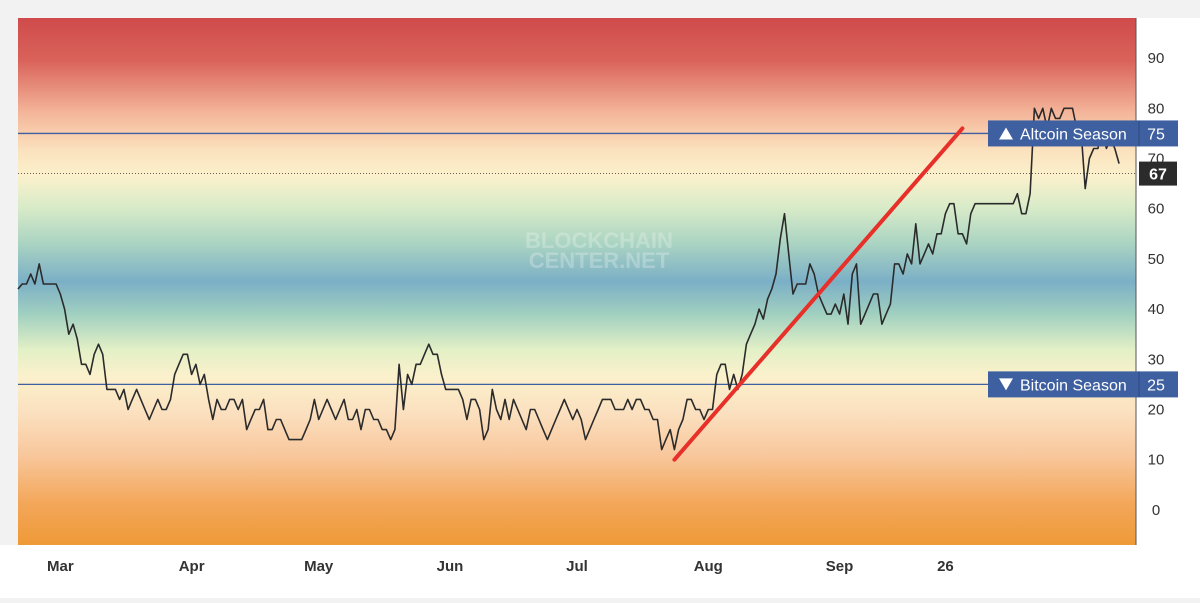  I want to click on x-tick-label: Mar, so click(60, 566).